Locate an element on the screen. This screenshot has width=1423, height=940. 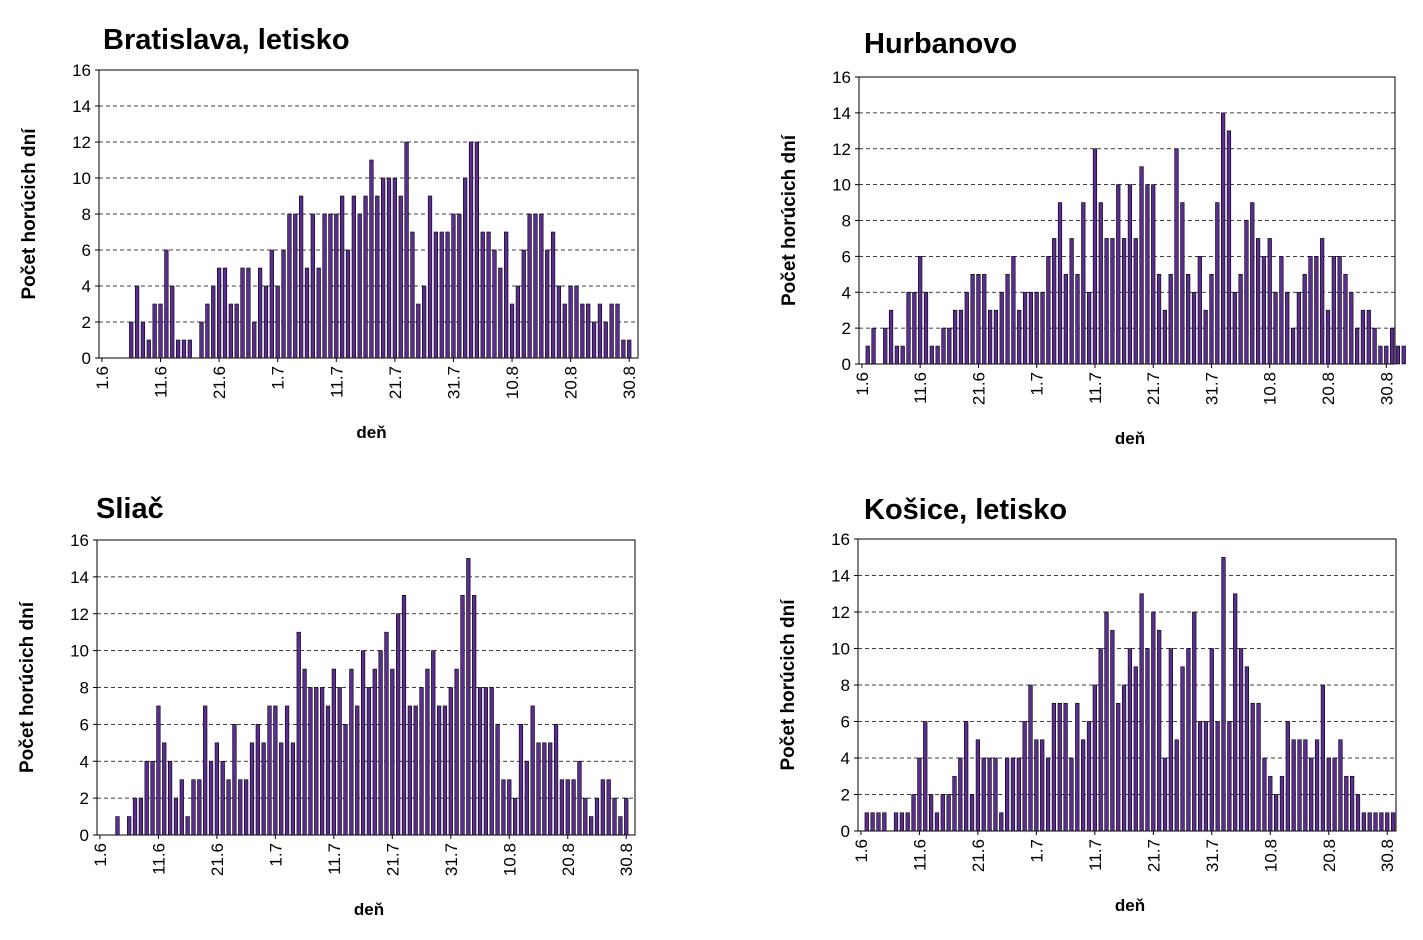
x-tick-label: 11.7 is located at coordinates (336, 382).